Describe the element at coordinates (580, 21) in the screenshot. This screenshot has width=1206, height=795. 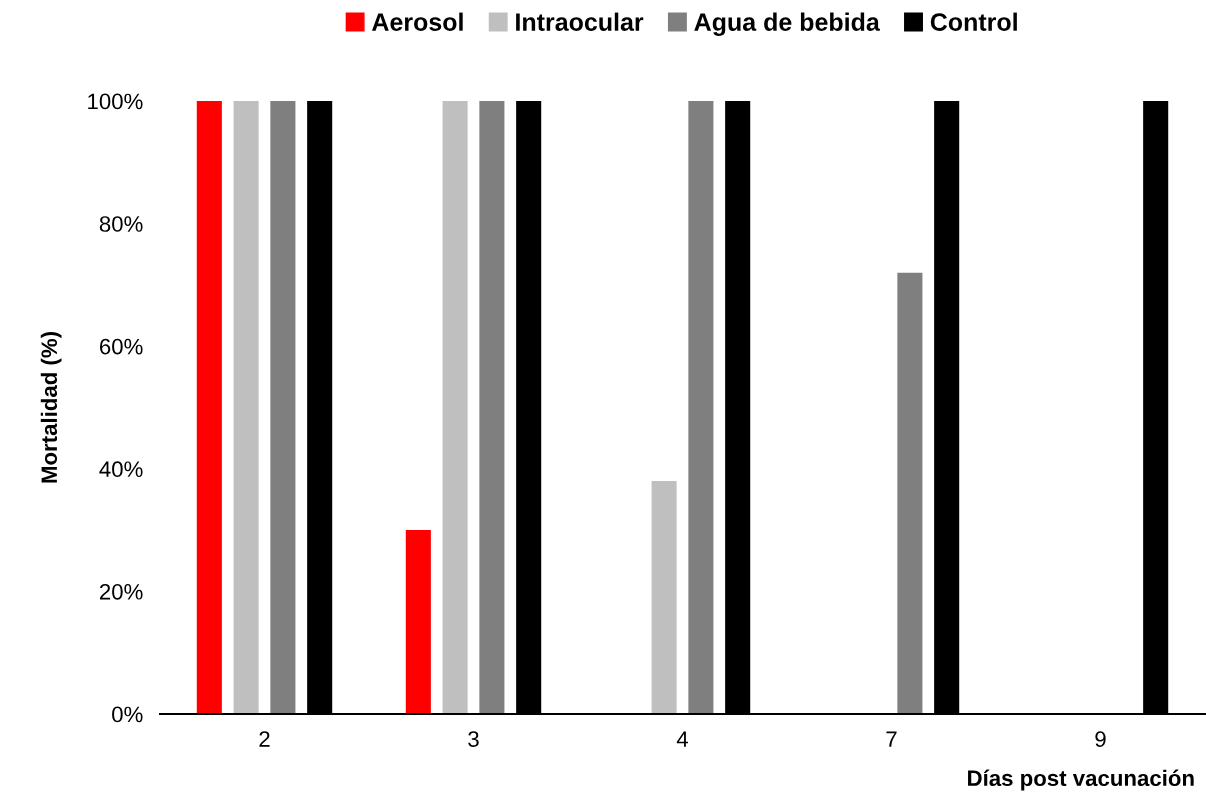
I see `legend-label: Intraocular` at that location.